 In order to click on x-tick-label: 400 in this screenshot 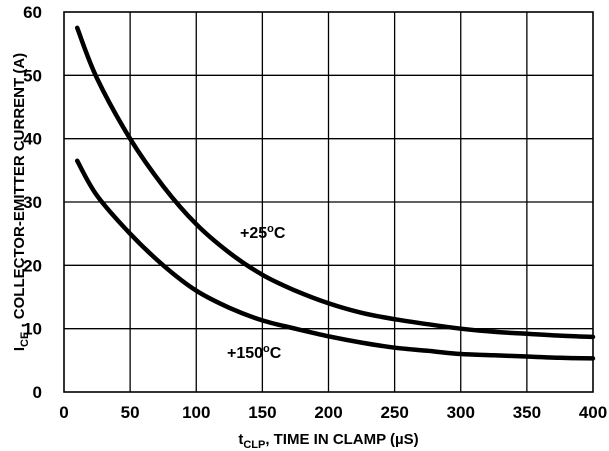, I will do `click(593, 412)`.